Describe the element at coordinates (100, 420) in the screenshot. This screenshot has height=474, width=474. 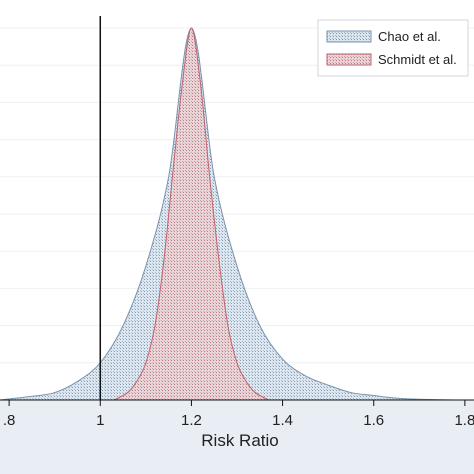
I see `x-tick-label-1: 1` at that location.